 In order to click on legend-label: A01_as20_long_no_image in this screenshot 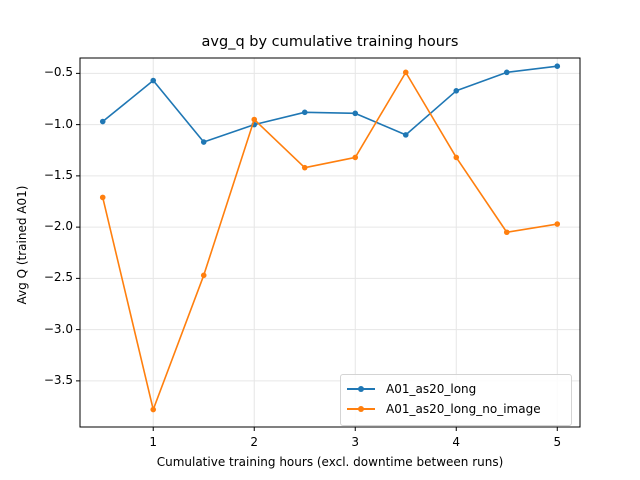, I will do `click(463, 409)`.